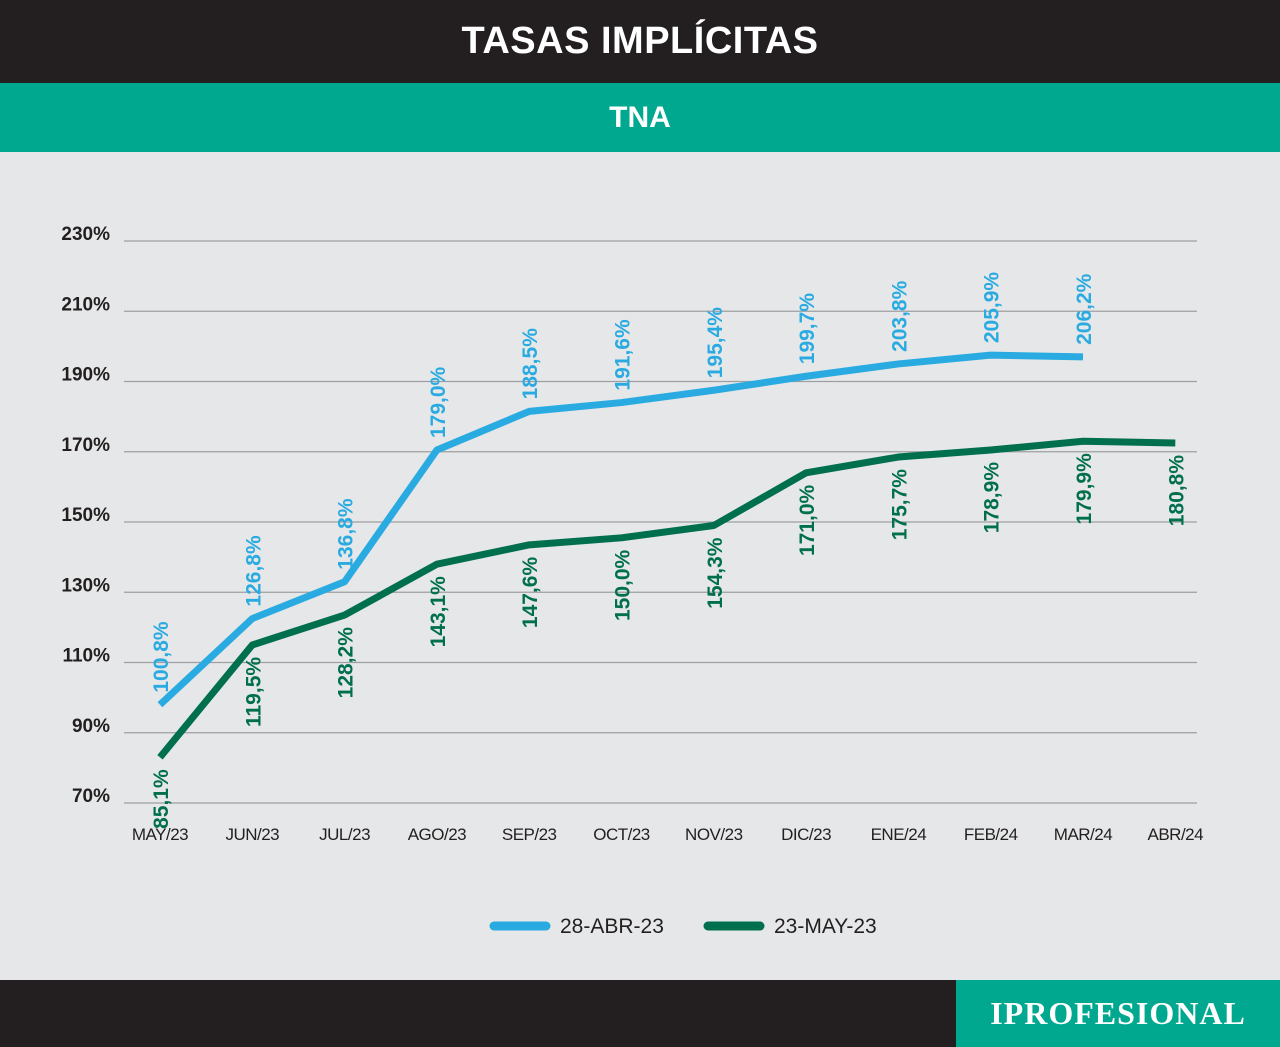 The image size is (1280, 1047). I want to click on data-label: 203,8%, so click(899, 316).